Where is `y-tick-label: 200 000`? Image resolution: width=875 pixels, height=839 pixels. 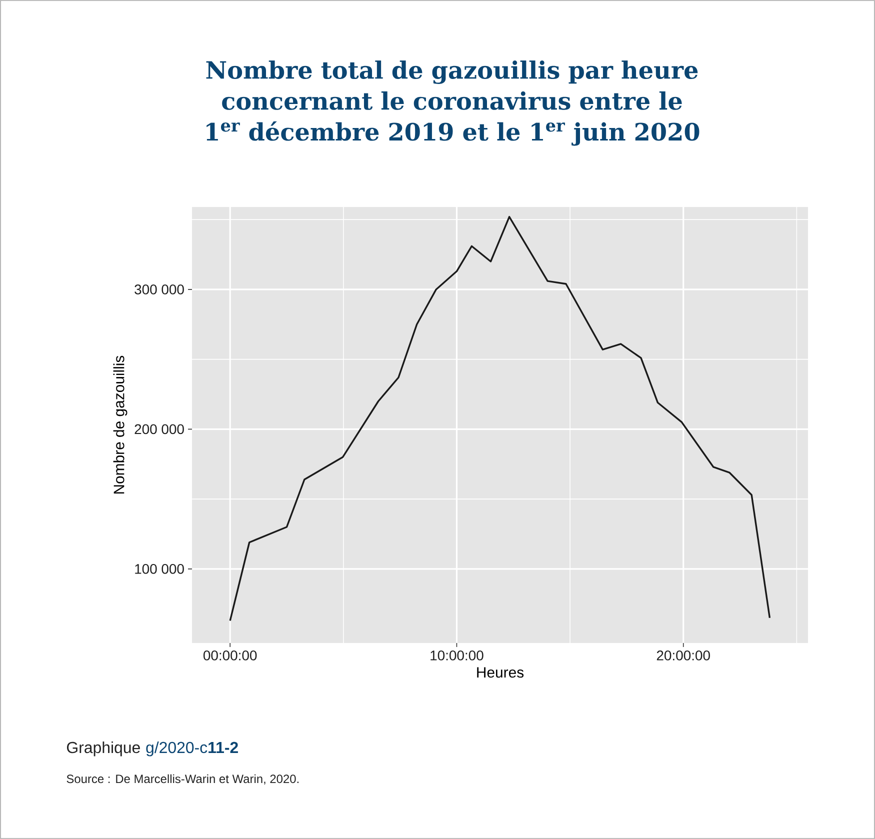
y-tick-label: 200 000 is located at coordinates (159, 429).